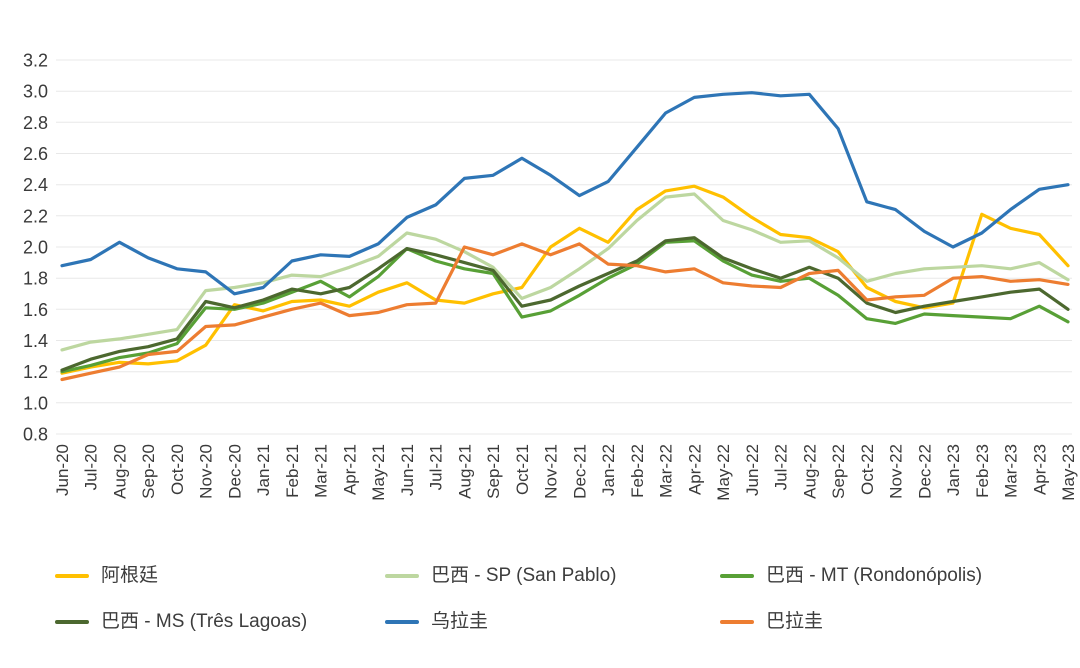  I want to click on y-axis-labels: 3.2 3.0 2.8 2.6 2.4 2.2 2.0 1.8 1.6 1.4 1.2 1.0 0.8, so click(35, 248).